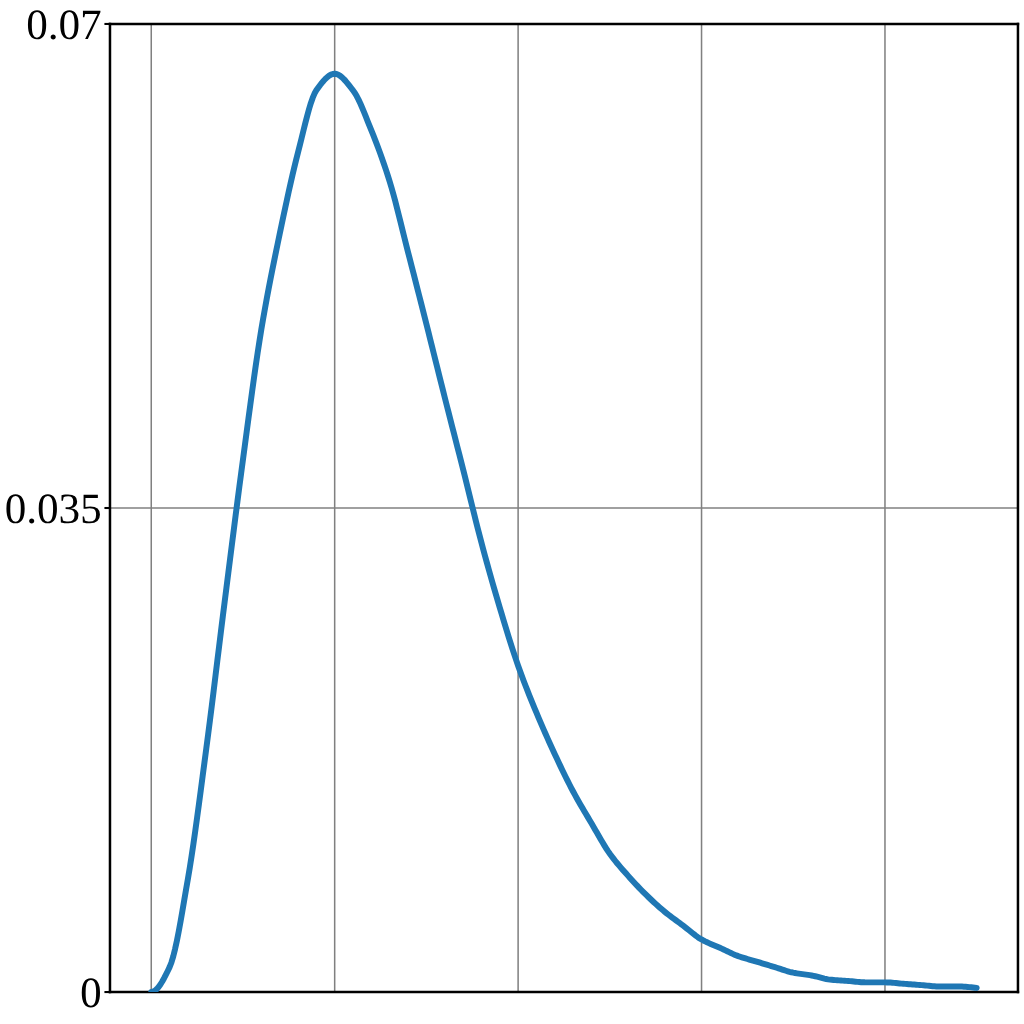 This screenshot has width=1024, height=1024. I want to click on y-tick-label: 0, so click(90, 993).